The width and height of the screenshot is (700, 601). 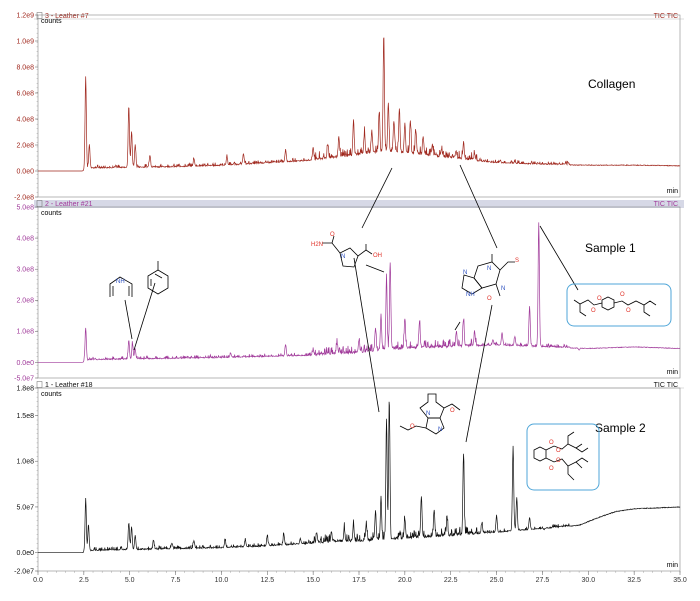 I want to click on y-tick-label: -2.0e8, so click(x=24, y=197).